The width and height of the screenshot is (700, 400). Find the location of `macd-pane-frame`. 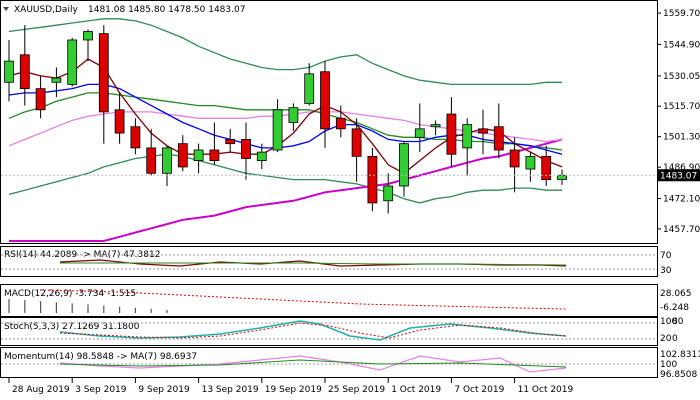

macd-pane-frame is located at coordinates (329, 300).